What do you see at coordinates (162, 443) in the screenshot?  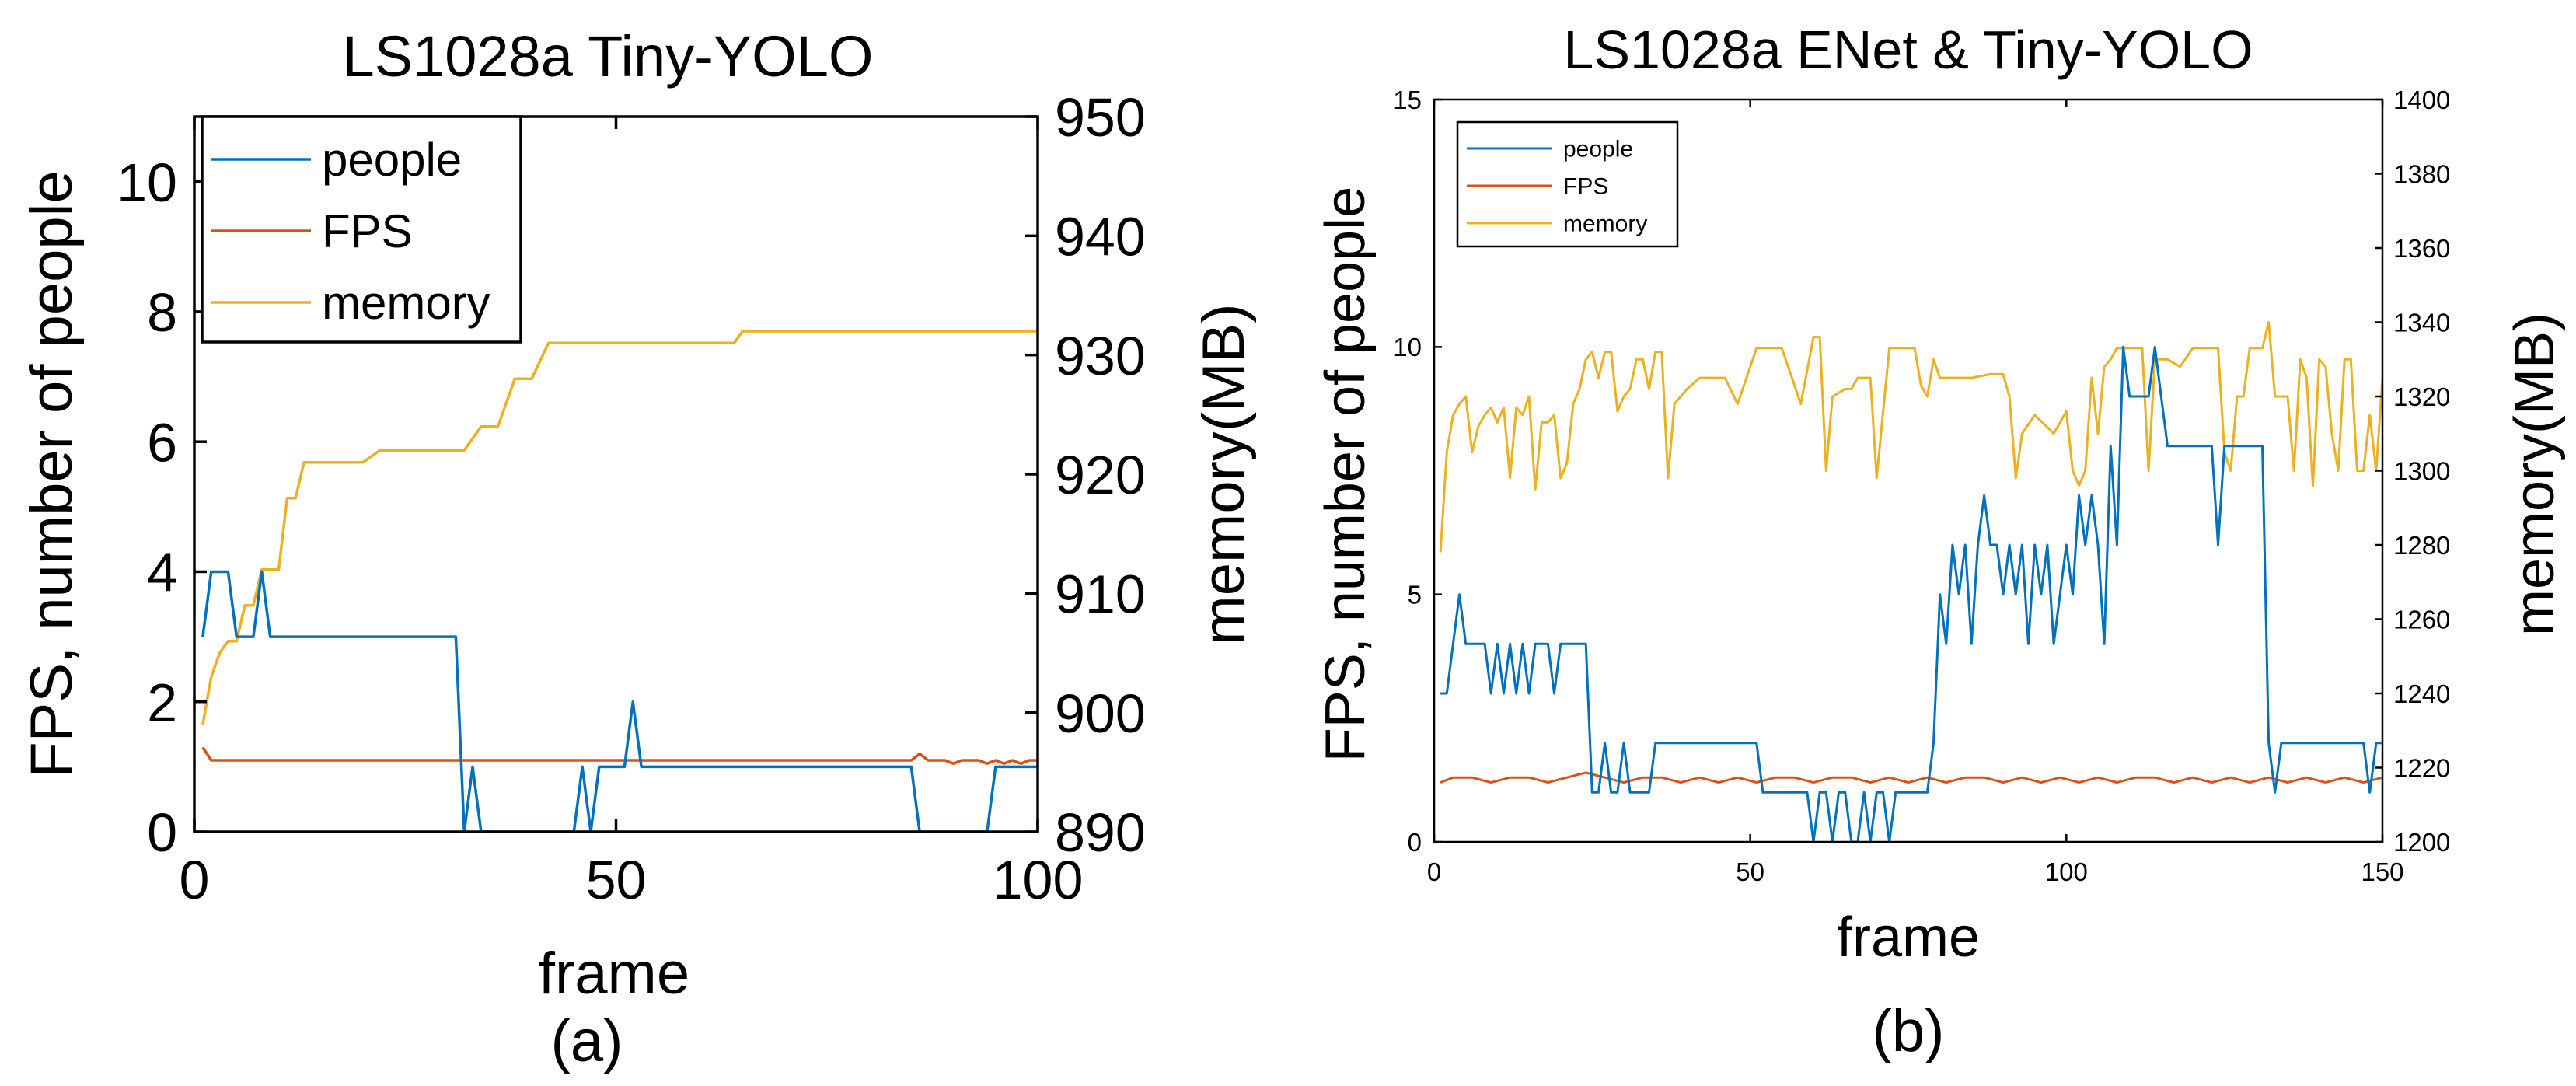 I see `y-tick-label: 6` at bounding box center [162, 443].